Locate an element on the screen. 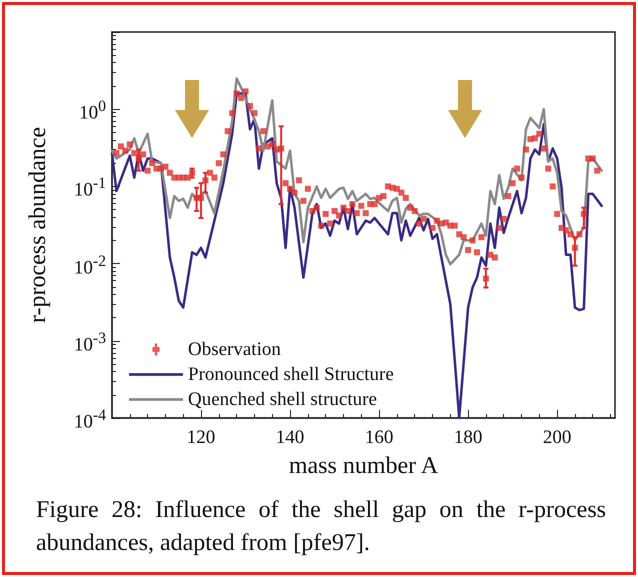 The image size is (638, 577). x-tick-label: 120 is located at coordinates (201, 437).